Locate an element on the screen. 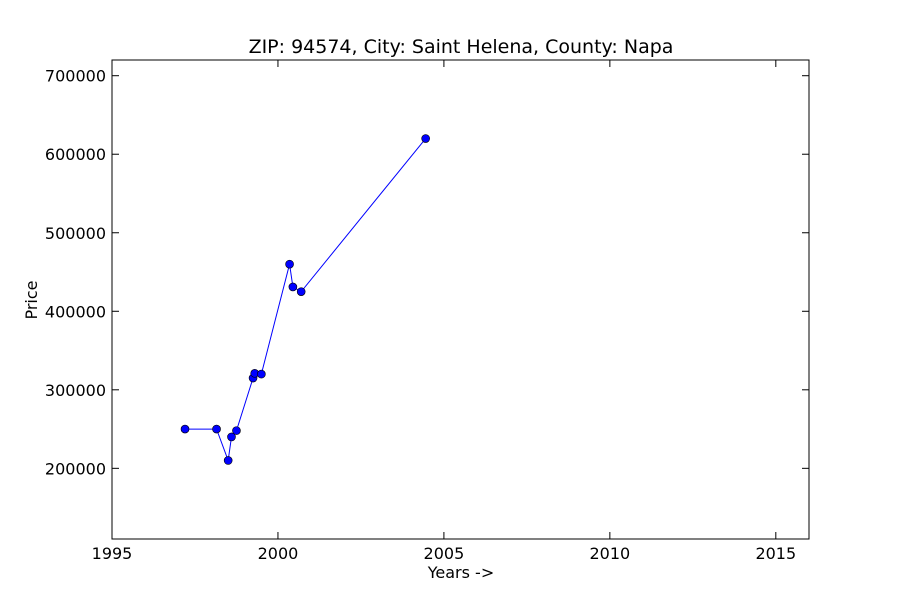 The width and height of the screenshot is (900, 600). x-tick-label: 2015 is located at coordinates (775, 553).